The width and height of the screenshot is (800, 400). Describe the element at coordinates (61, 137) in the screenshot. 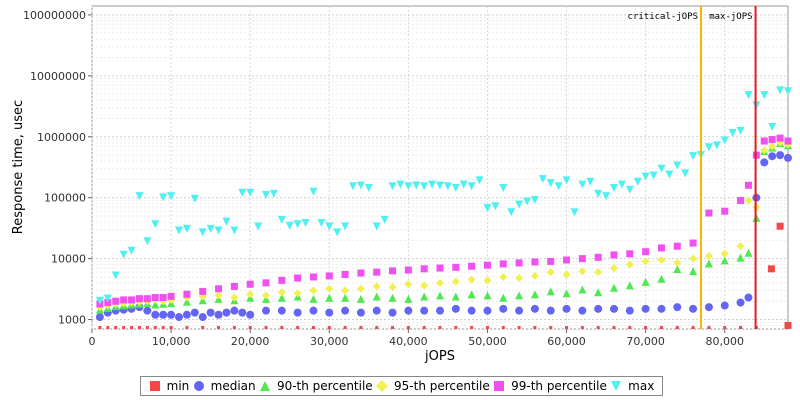

I see `y-tick-label: 1000000` at that location.